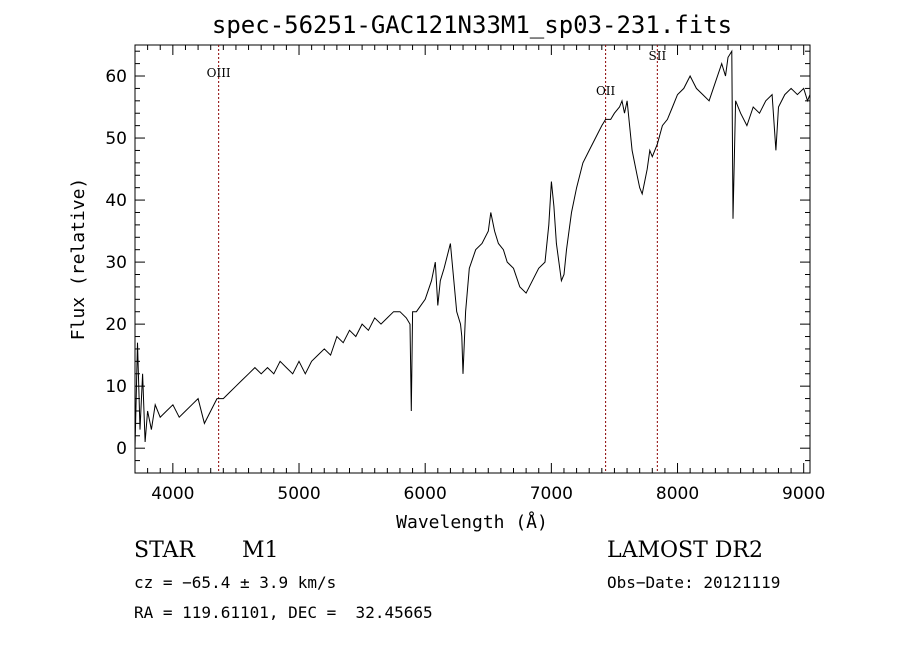 The height and width of the screenshot is (649, 900). I want to click on y-tick-label: 10, so click(116, 387).